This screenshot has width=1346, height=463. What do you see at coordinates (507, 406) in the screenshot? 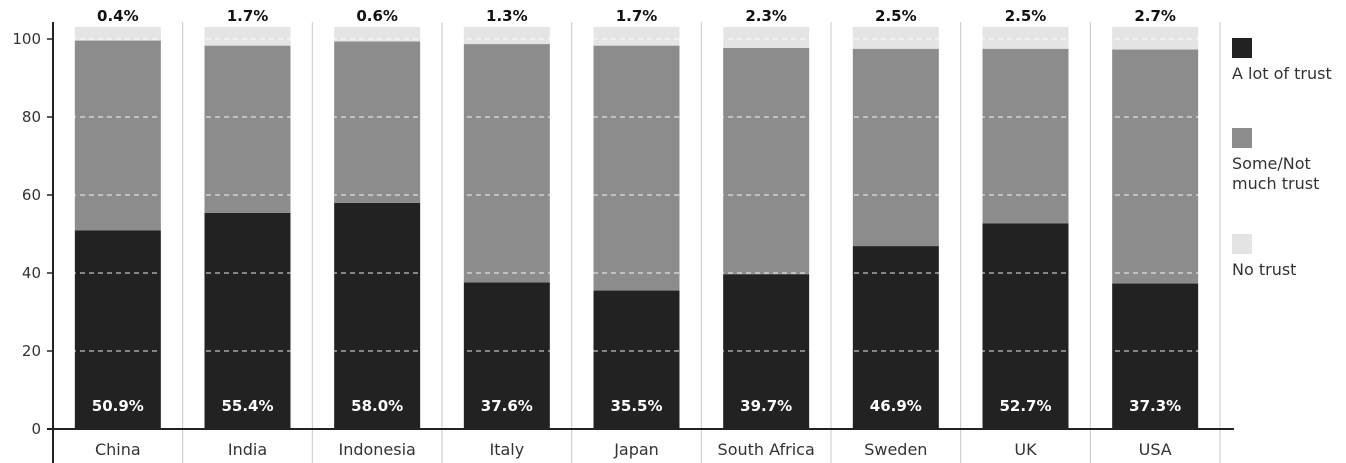
I see `data-label-a-lot: 37.6%` at bounding box center [507, 406].